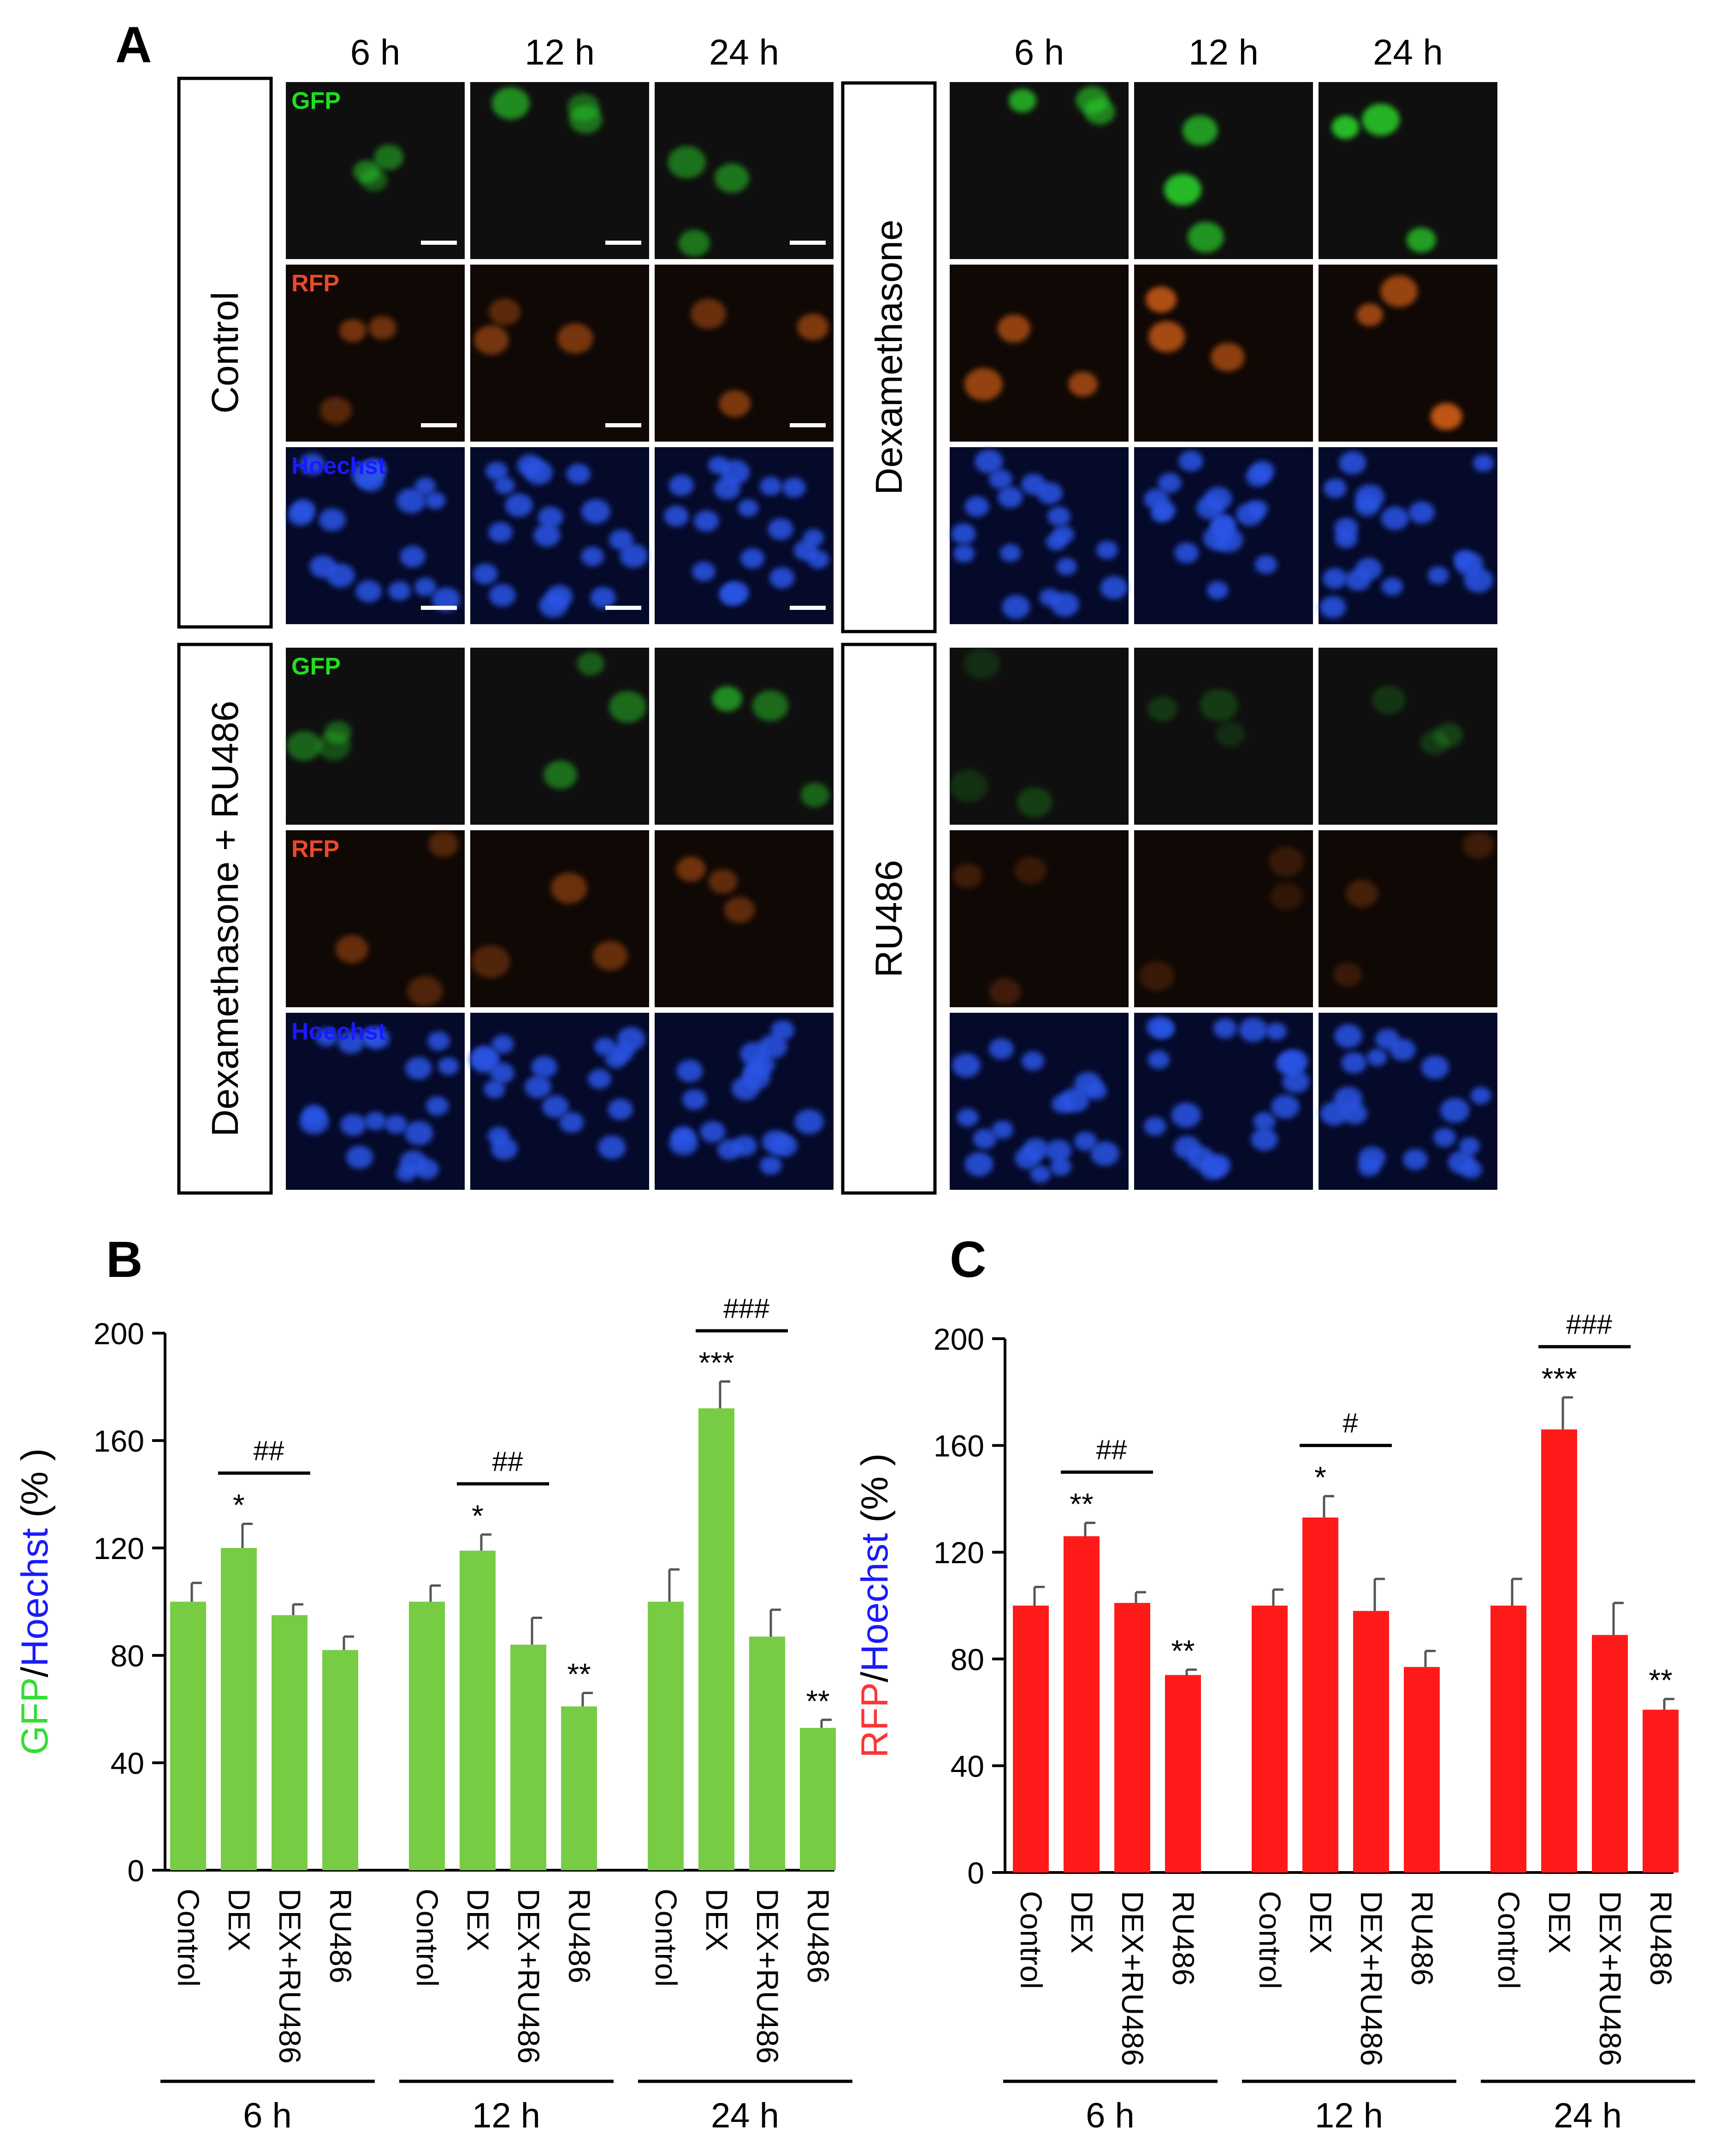 Image resolution: width=1709 pixels, height=2156 pixels. I want to click on condition-label-dex-ru486: Dexamethasone + RU486, so click(225, 919).